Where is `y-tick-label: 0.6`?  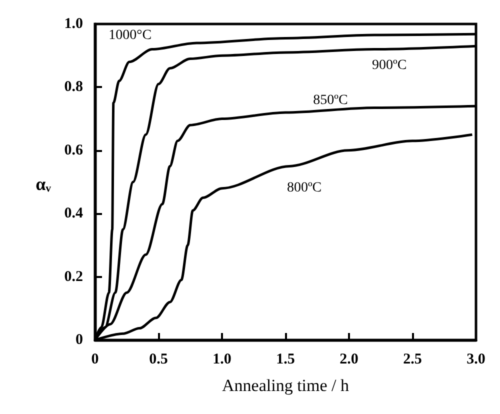 y-tick-label: 0.6 is located at coordinates (74, 150).